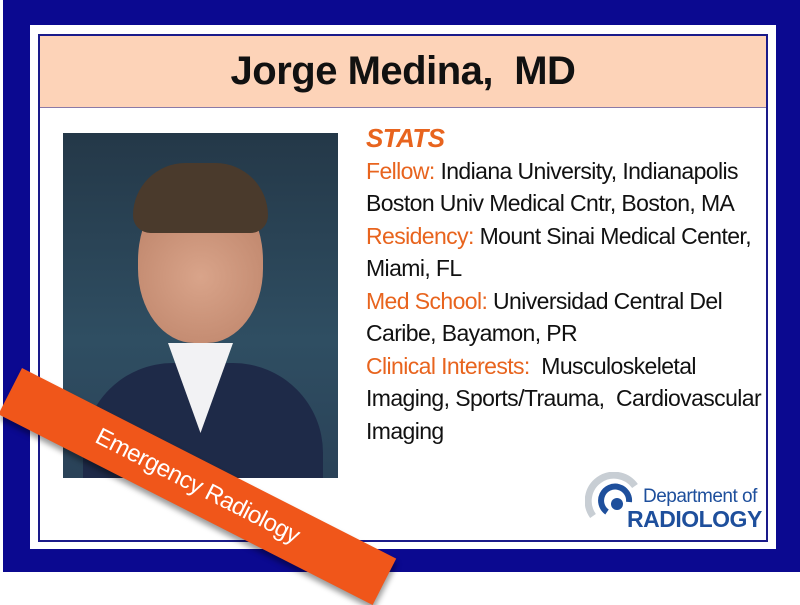  Describe the element at coordinates (200, 198) in the screenshot. I see `photo-hair` at that location.